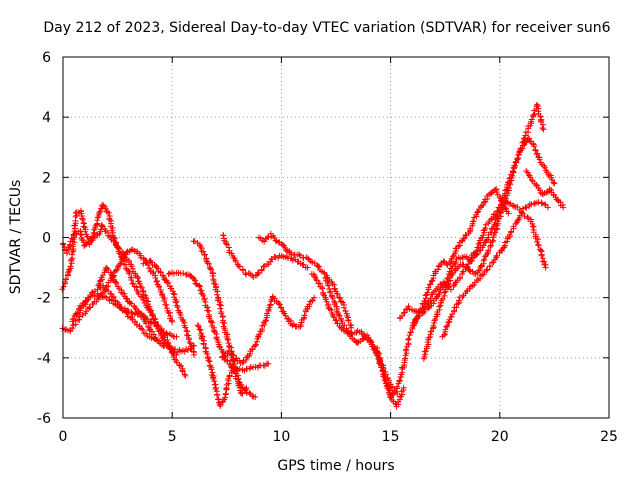  I want to click on y-tick-label: -2, so click(44, 299).